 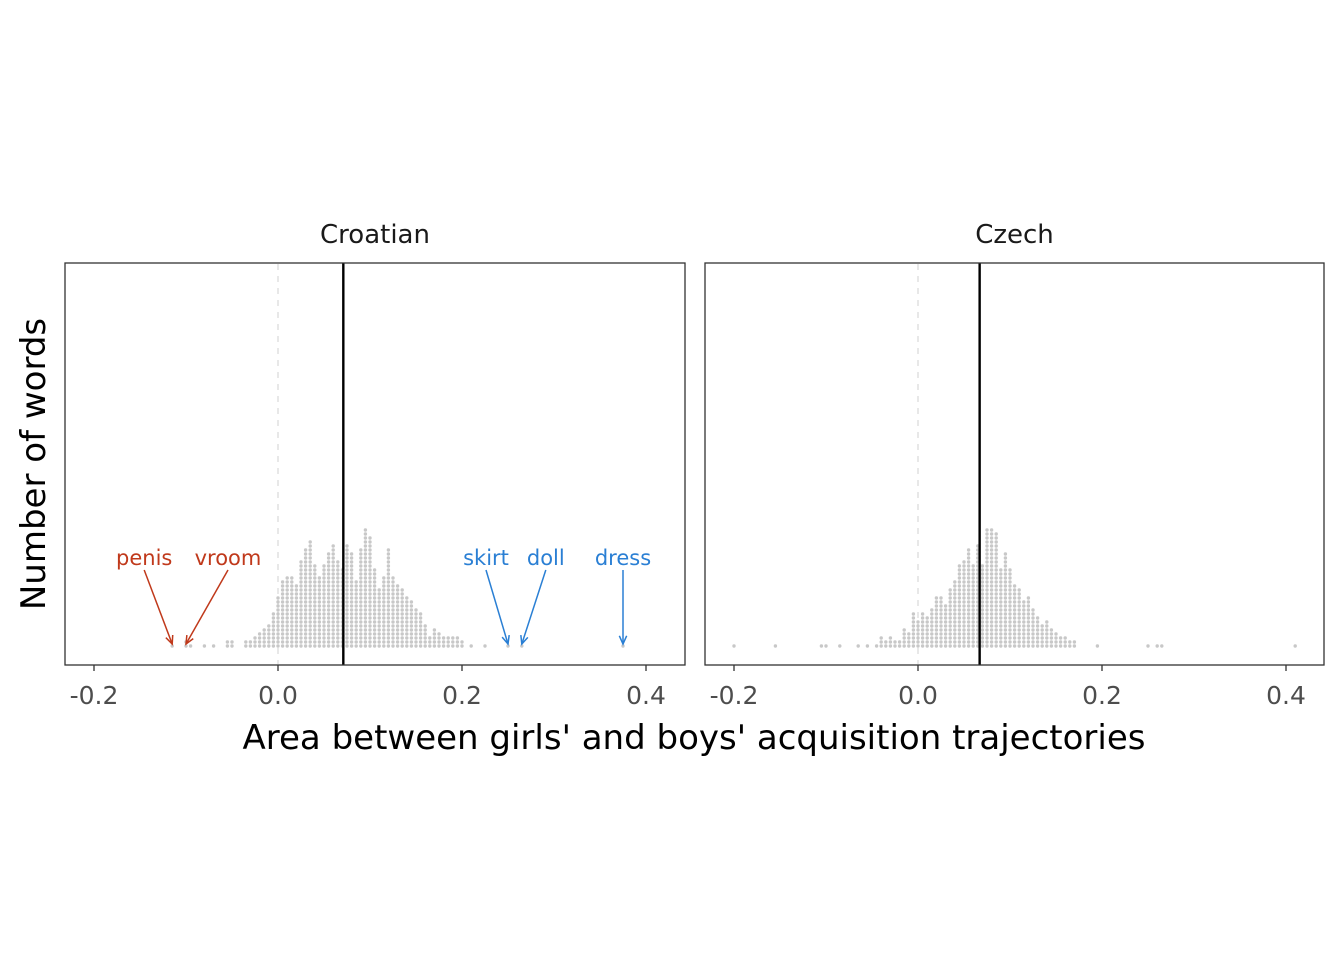 What do you see at coordinates (1014, 235) in the screenshot?
I see `panel-title: Czech` at bounding box center [1014, 235].